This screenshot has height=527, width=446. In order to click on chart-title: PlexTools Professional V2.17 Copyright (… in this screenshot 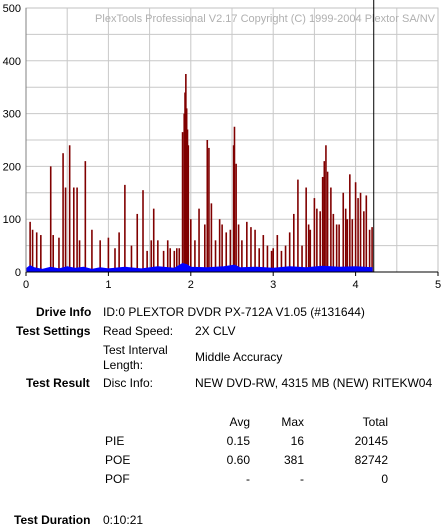, I will do `click(265, 19)`.